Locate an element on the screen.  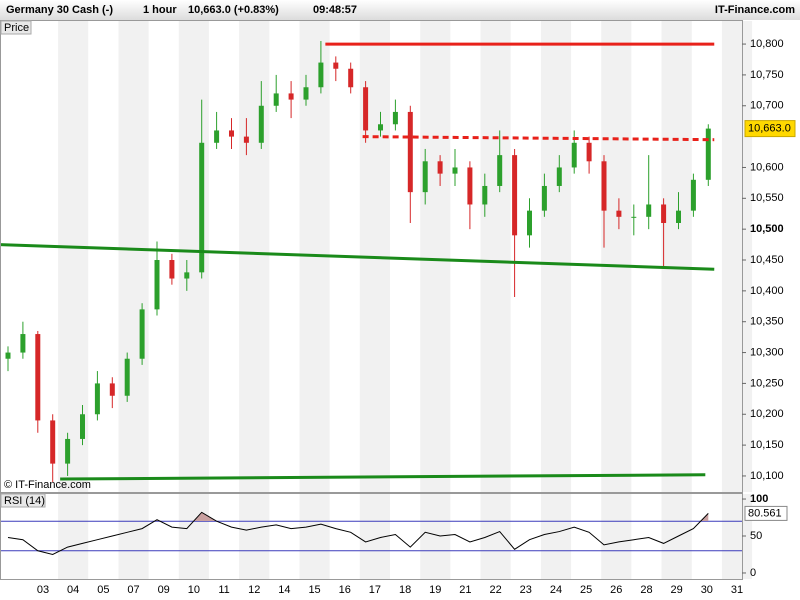
price-title: Price is located at coordinates (16, 28).